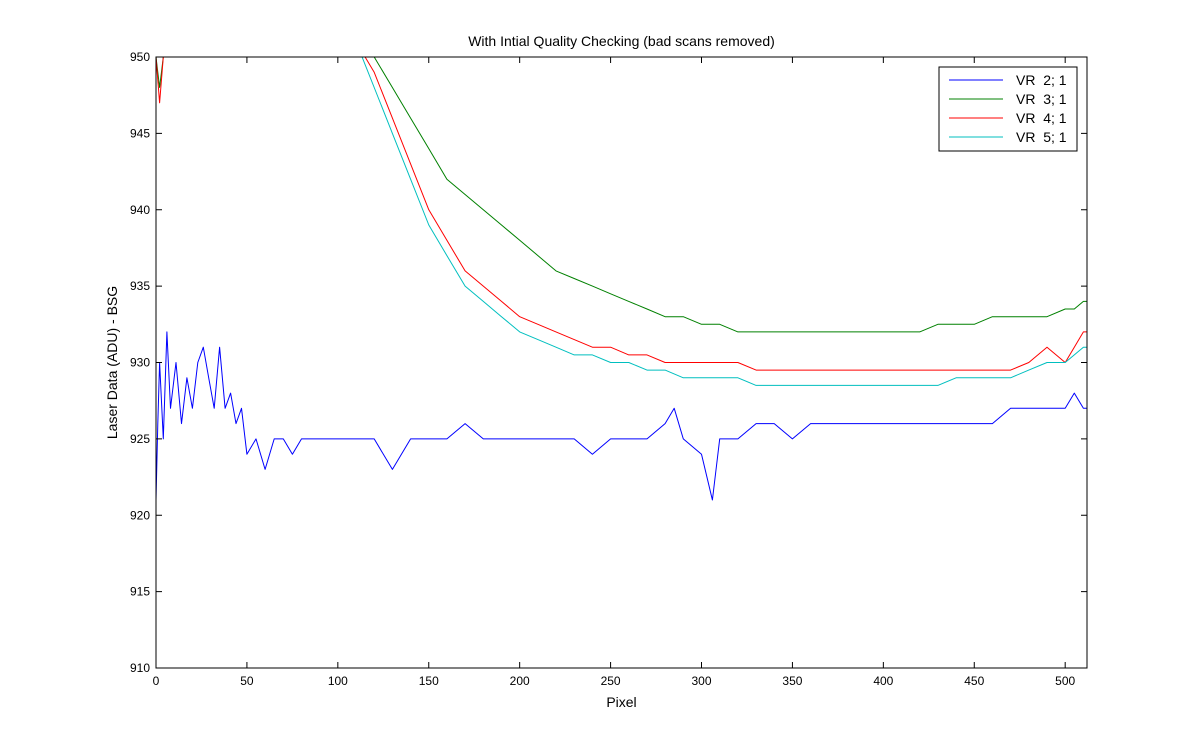 This screenshot has width=1200, height=755. I want to click on x-tick-label: 350, so click(792, 681).